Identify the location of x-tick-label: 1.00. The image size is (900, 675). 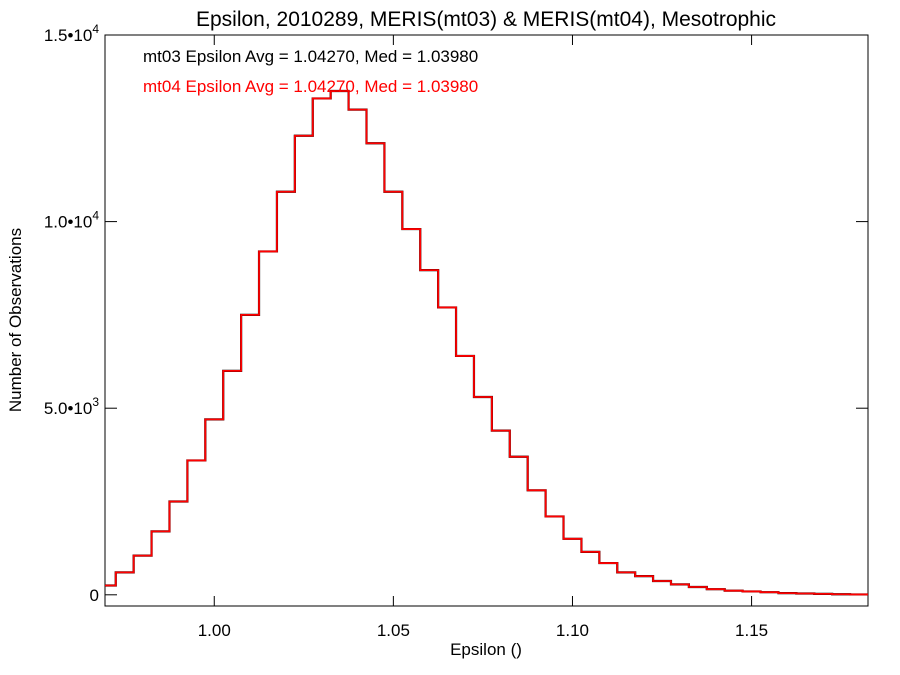
(214, 630).